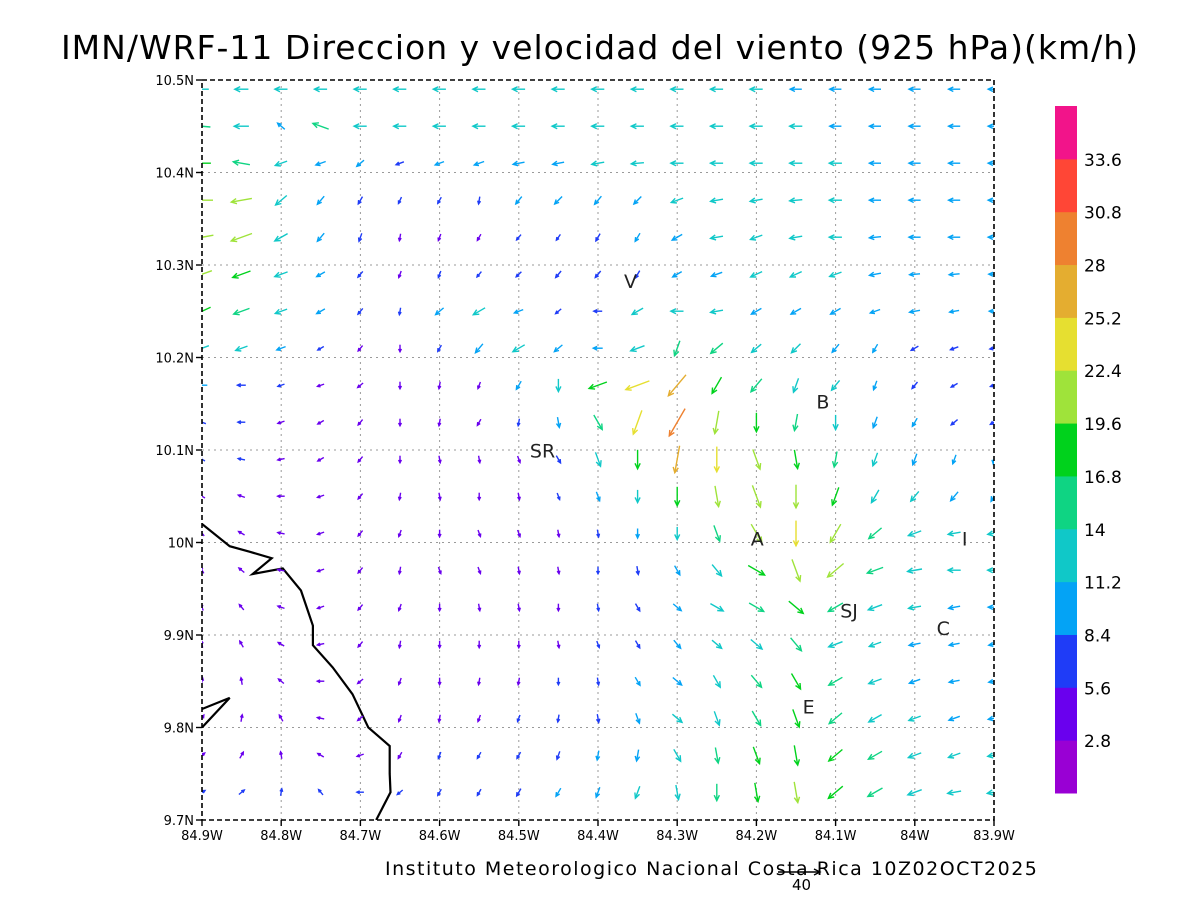 This screenshot has width=1200, height=900. What do you see at coordinates (965, 539) in the screenshot?
I see `station-label: I` at bounding box center [965, 539].